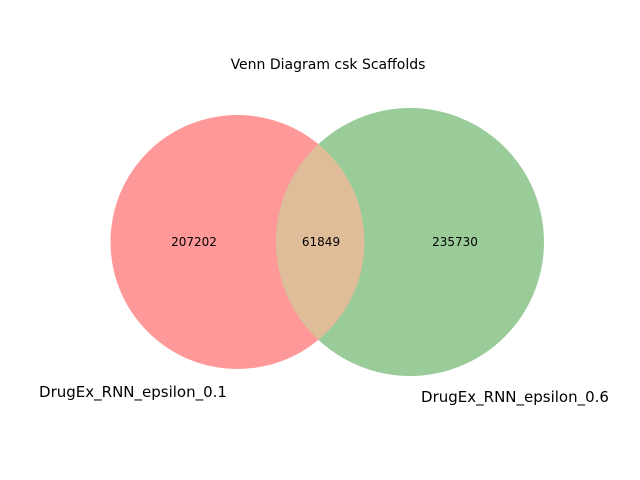 The height and width of the screenshot is (480, 640). I want to click on set-a-only-count: 207202, so click(194, 242).